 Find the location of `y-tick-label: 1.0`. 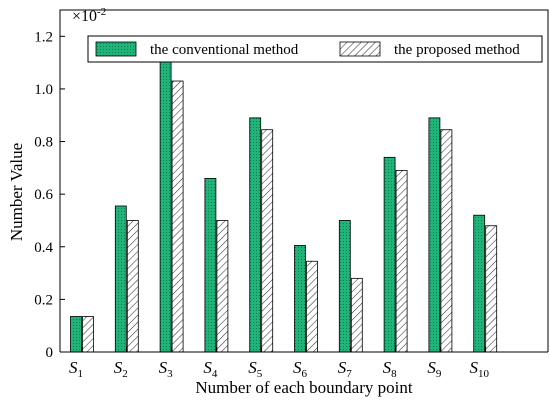

y-tick-label: 1.0 is located at coordinates (43, 90).